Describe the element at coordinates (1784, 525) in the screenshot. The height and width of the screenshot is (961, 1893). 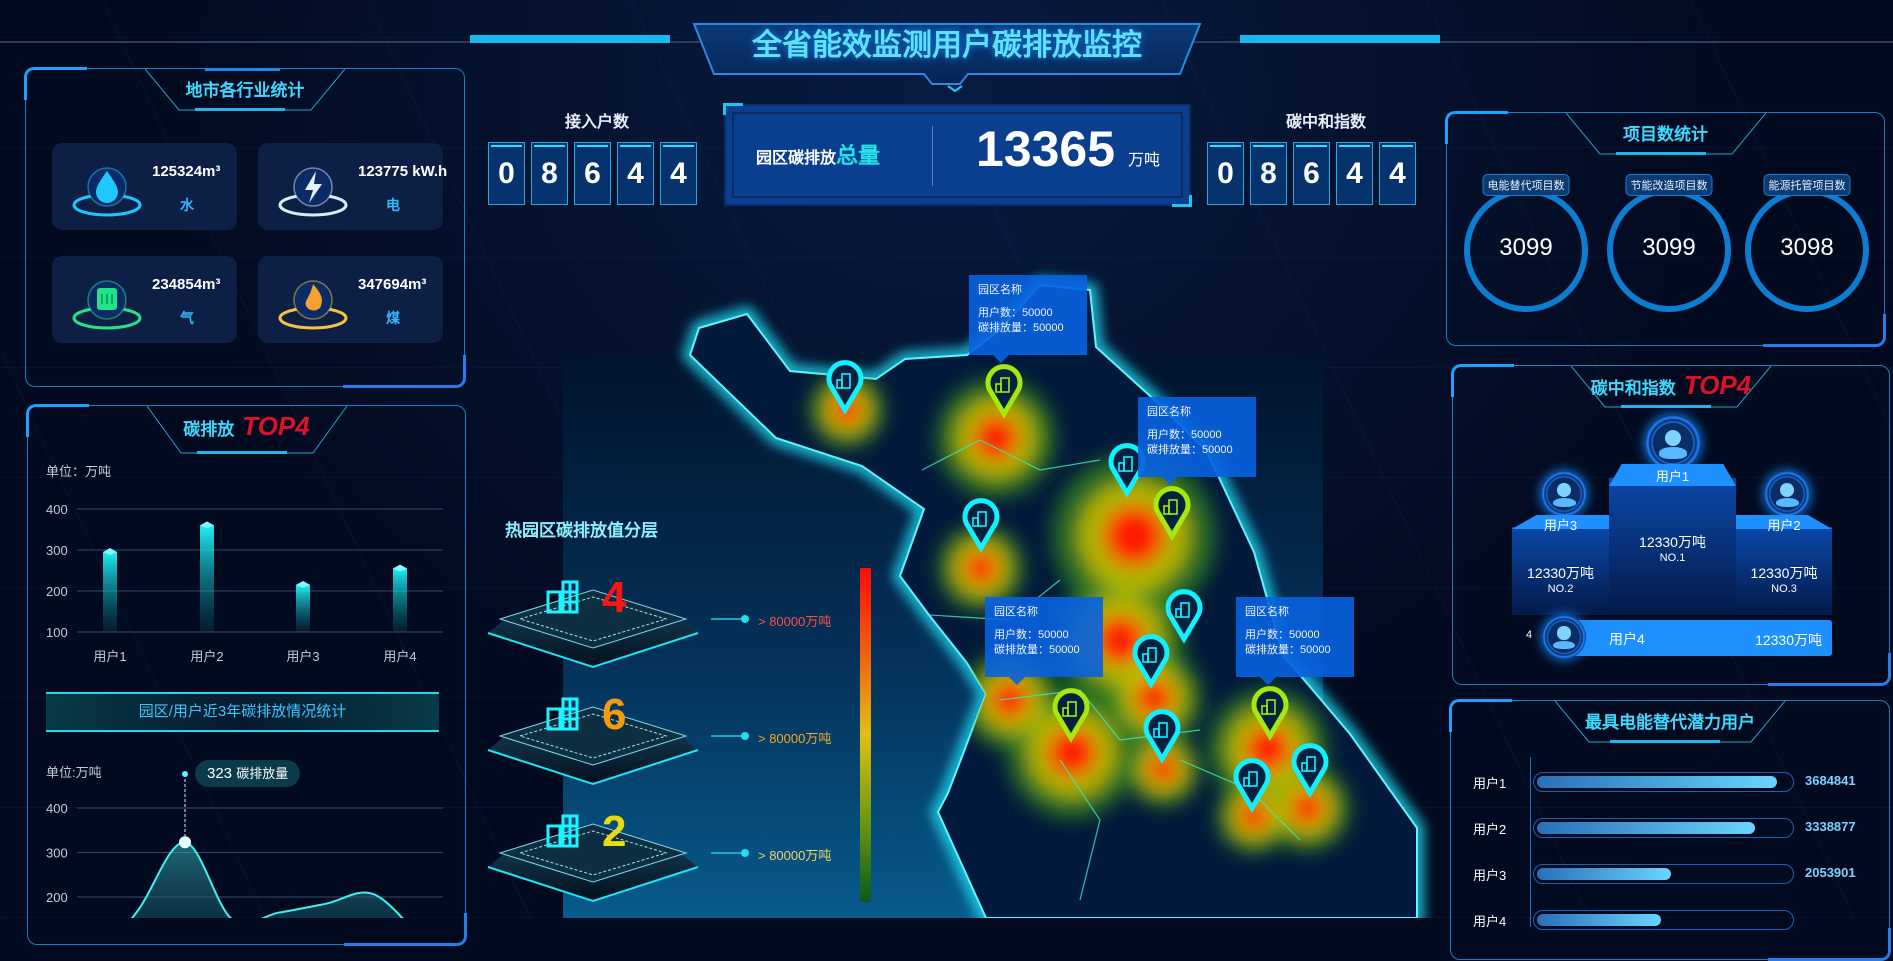
I see `podium-name: 用户2` at that location.